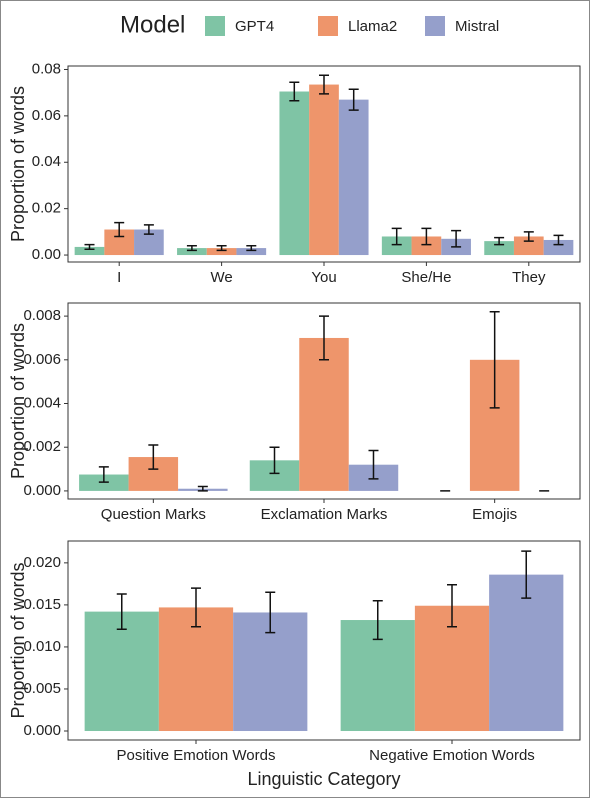 Image resolution: width=590 pixels, height=798 pixels. Describe the element at coordinates (477, 26) in the screenshot. I see `legend-label: Mistral` at that location.